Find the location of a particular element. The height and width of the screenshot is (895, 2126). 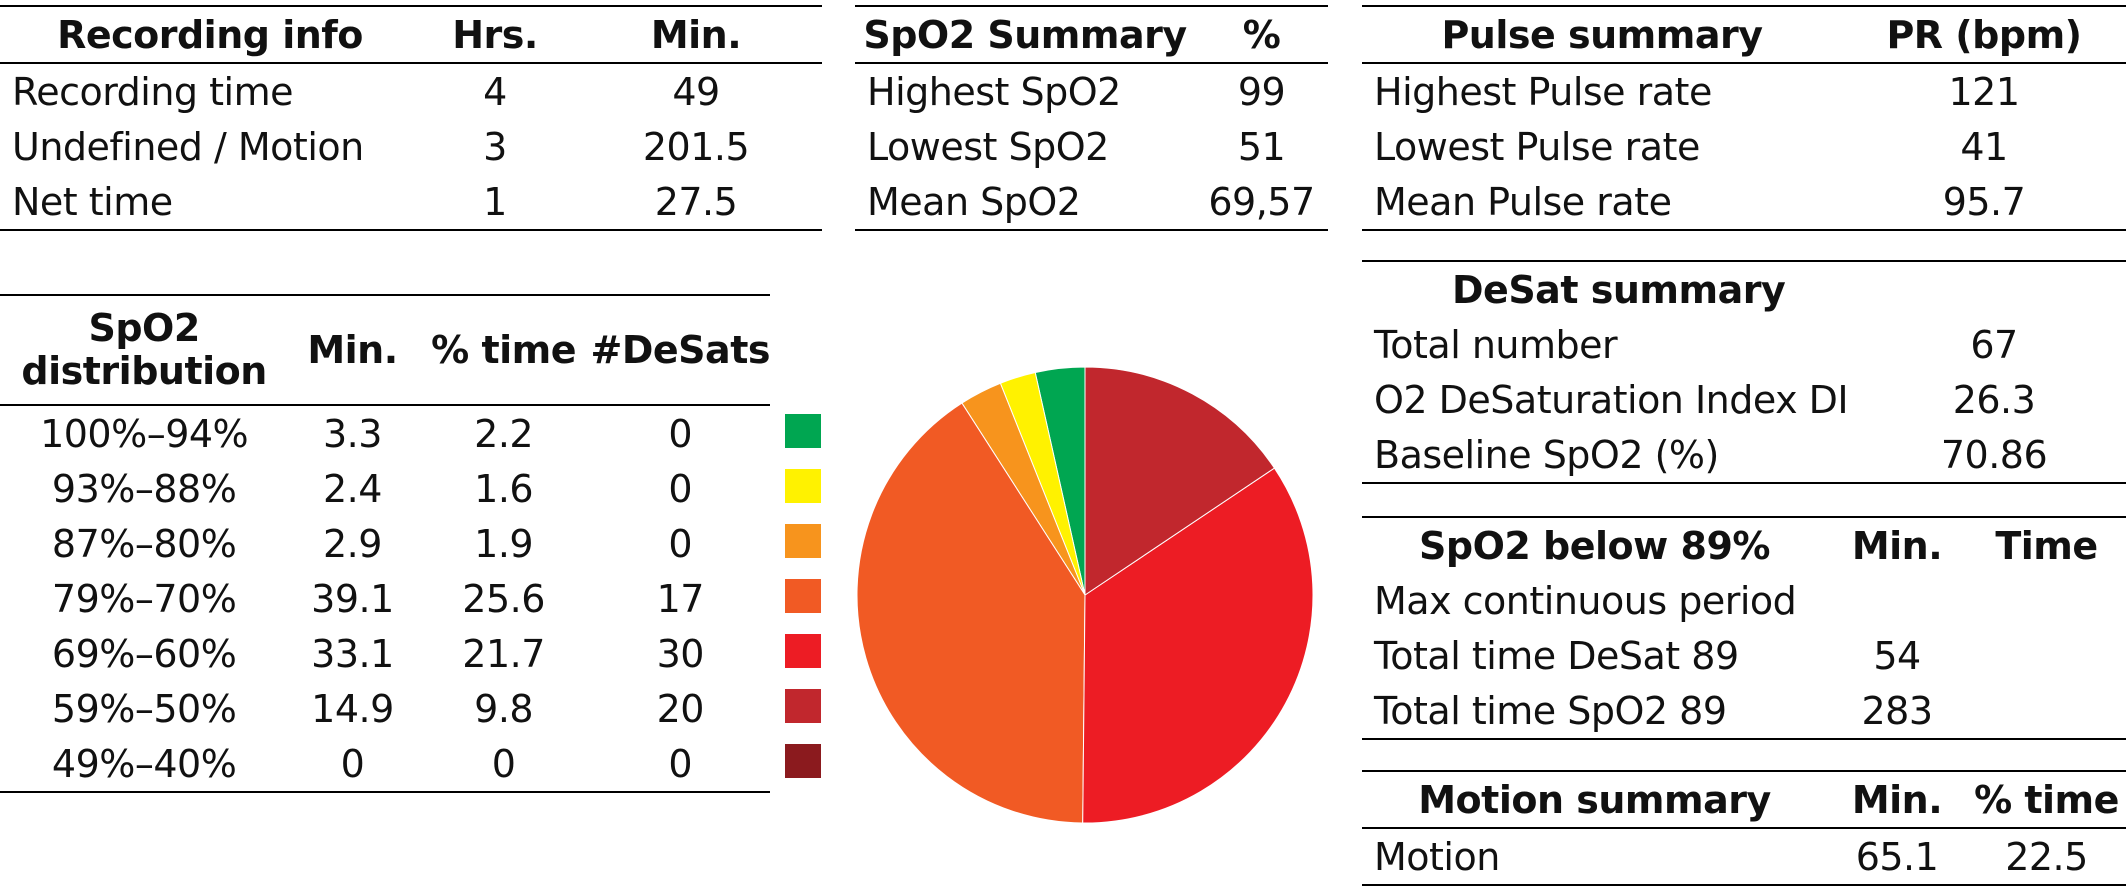

recording-info-header: Recording info is located at coordinates (210, 34).